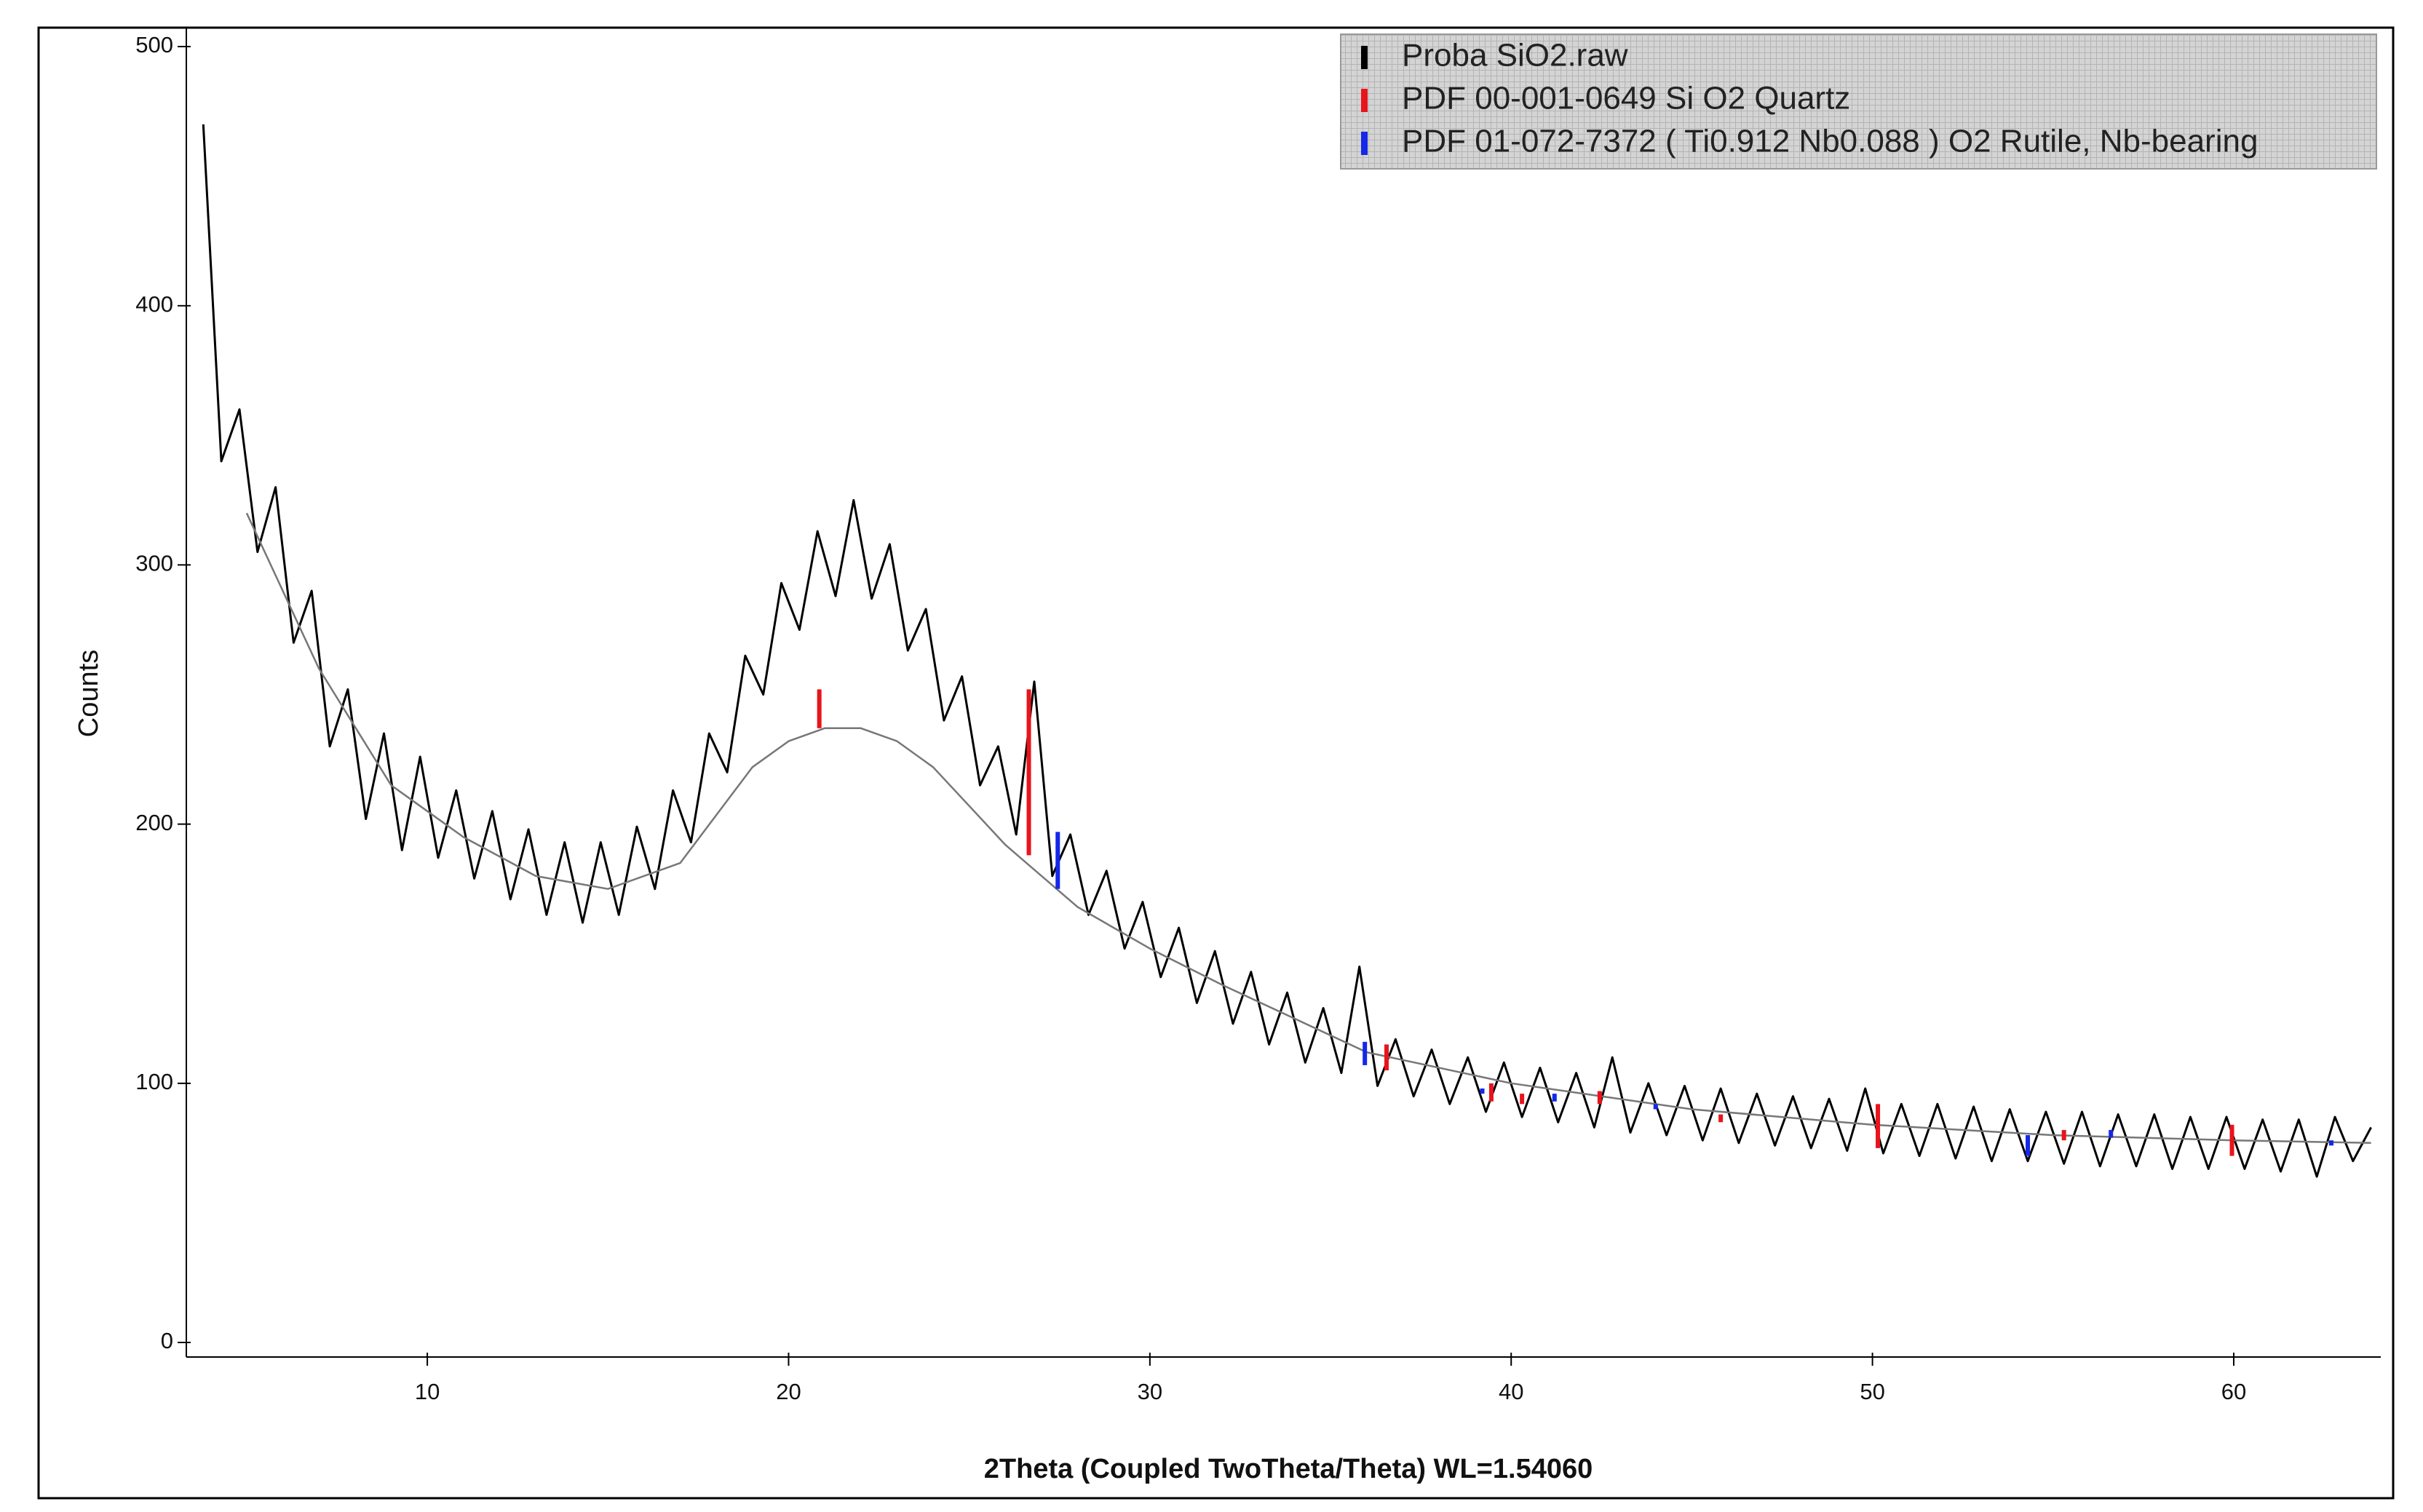 The image size is (2423, 1512). What do you see at coordinates (154, 822) in the screenshot?
I see `y-tick-label: 200` at bounding box center [154, 822].